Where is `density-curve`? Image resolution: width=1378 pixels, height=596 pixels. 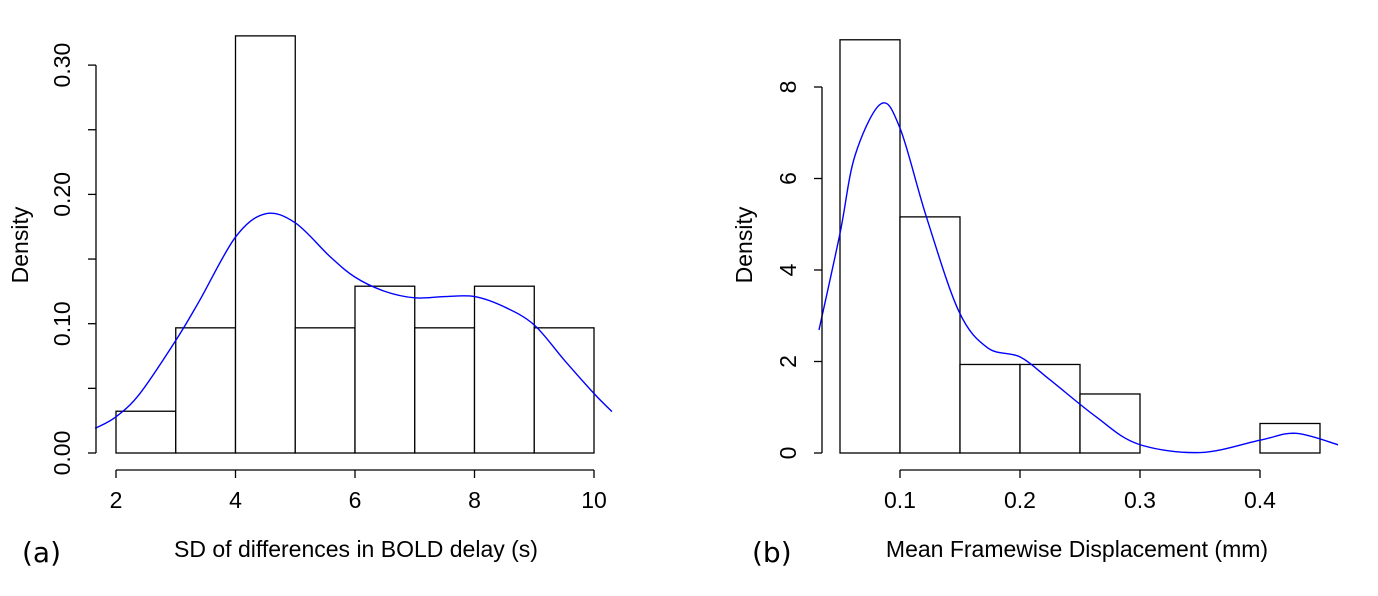 density-curve is located at coordinates (353, 321).